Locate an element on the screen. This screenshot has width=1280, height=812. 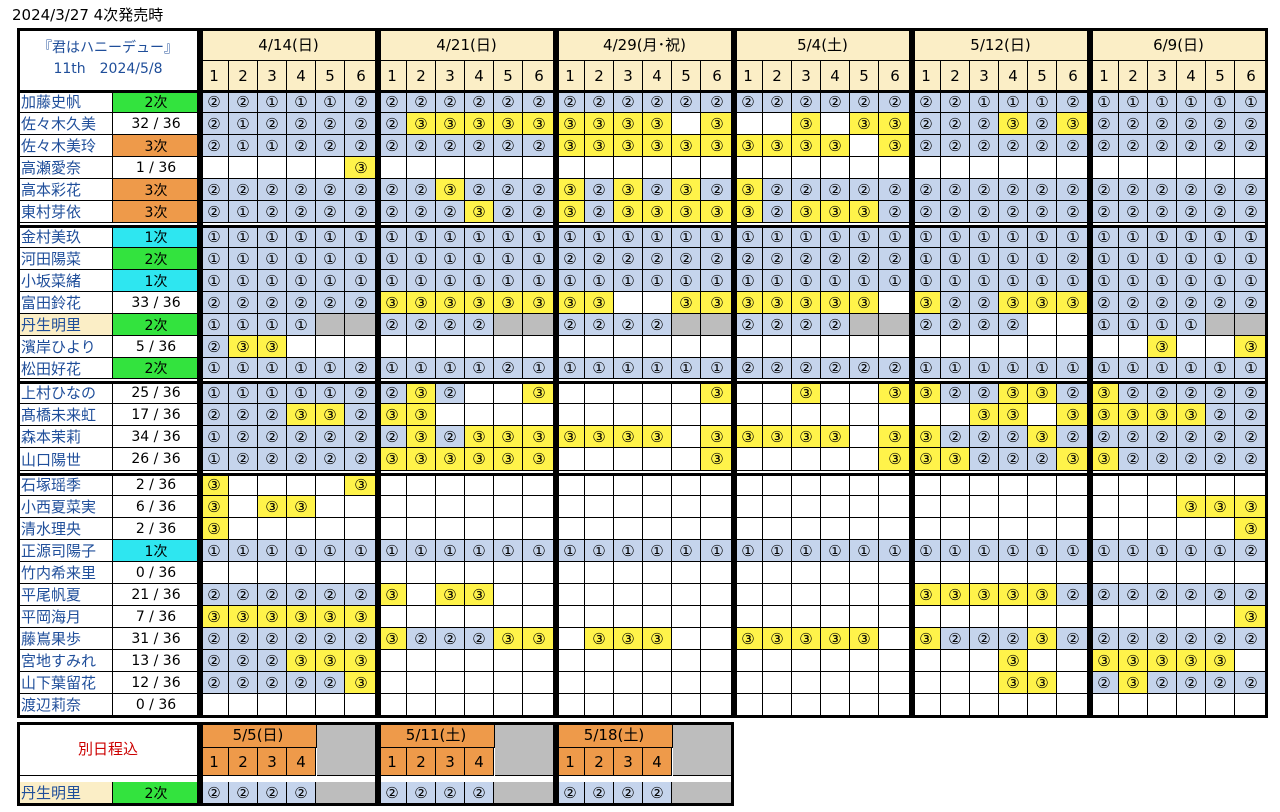
lottery-count: 2 / 36 is located at coordinates (156, 485).